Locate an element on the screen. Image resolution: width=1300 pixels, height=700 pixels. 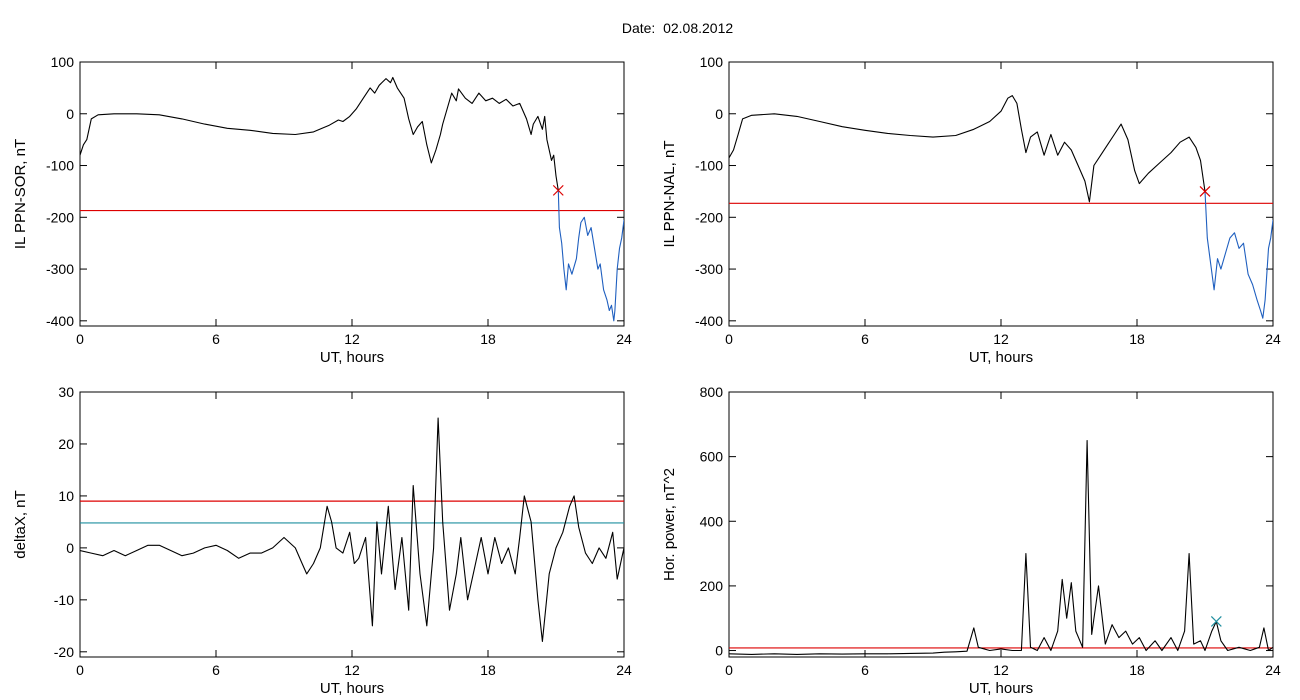
y-tick-label: 400 is located at coordinates (712, 521).